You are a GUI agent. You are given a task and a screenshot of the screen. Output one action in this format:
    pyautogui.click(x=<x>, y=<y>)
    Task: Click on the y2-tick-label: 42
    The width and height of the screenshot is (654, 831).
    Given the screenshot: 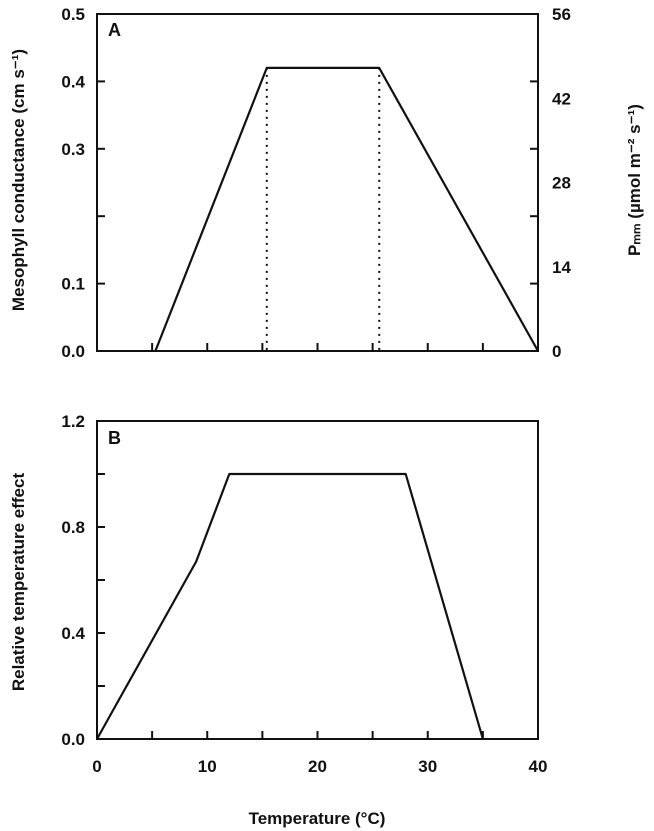 What is the action you would take?
    pyautogui.click(x=561, y=98)
    